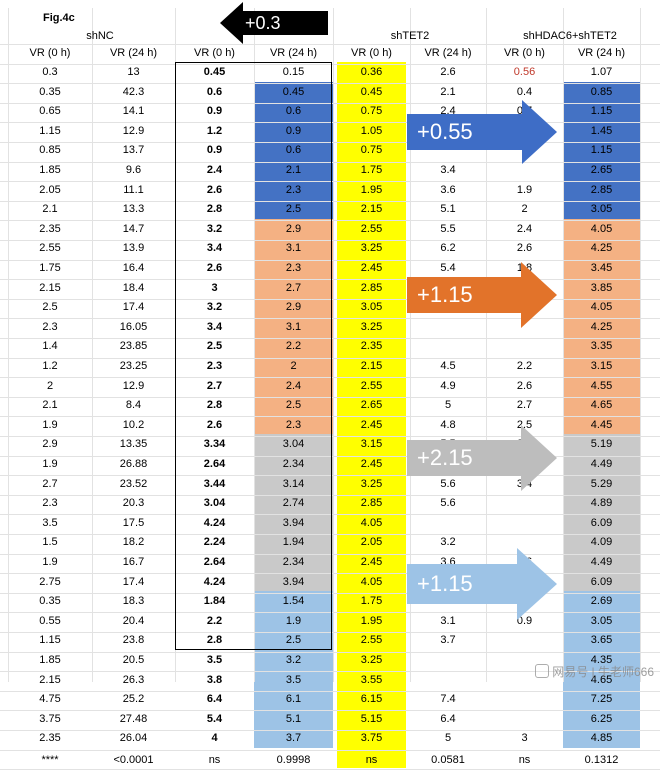  What do you see at coordinates (448, 72) in the screenshot?
I see `table-cell: 2.6` at bounding box center [448, 72].